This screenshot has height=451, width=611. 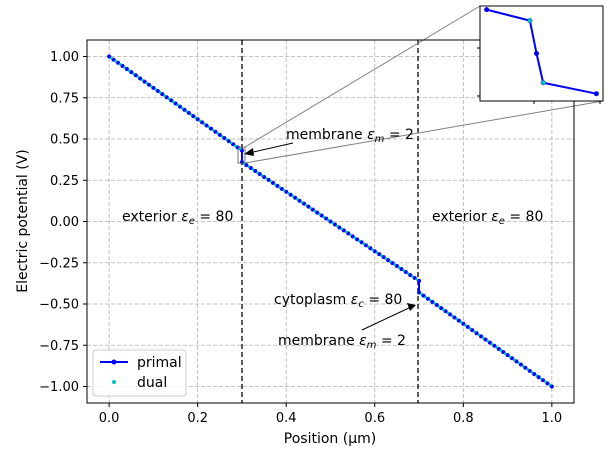 I want to click on label-membrane-top: membrane εm = 2, so click(x=350, y=136).